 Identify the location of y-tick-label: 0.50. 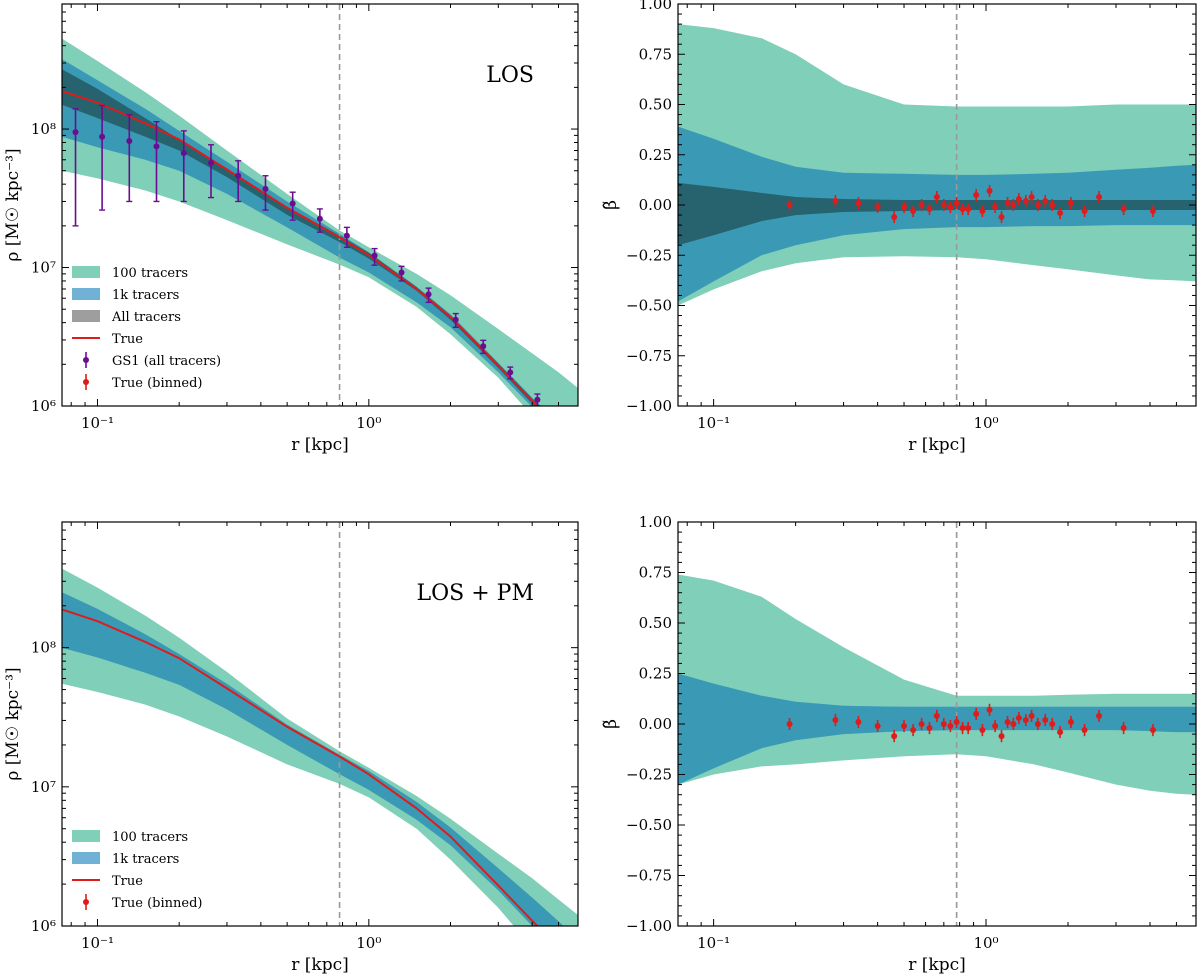
(655, 105).